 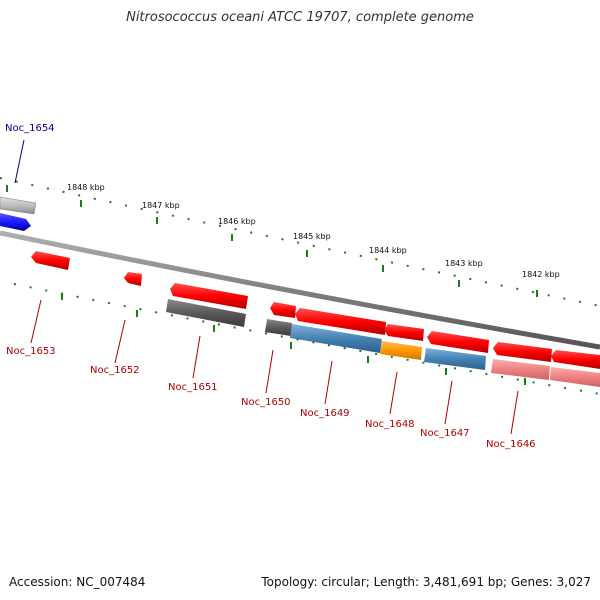 What do you see at coordinates (575, 377) in the screenshot?
I see `gene-block-right-pink` at bounding box center [575, 377].